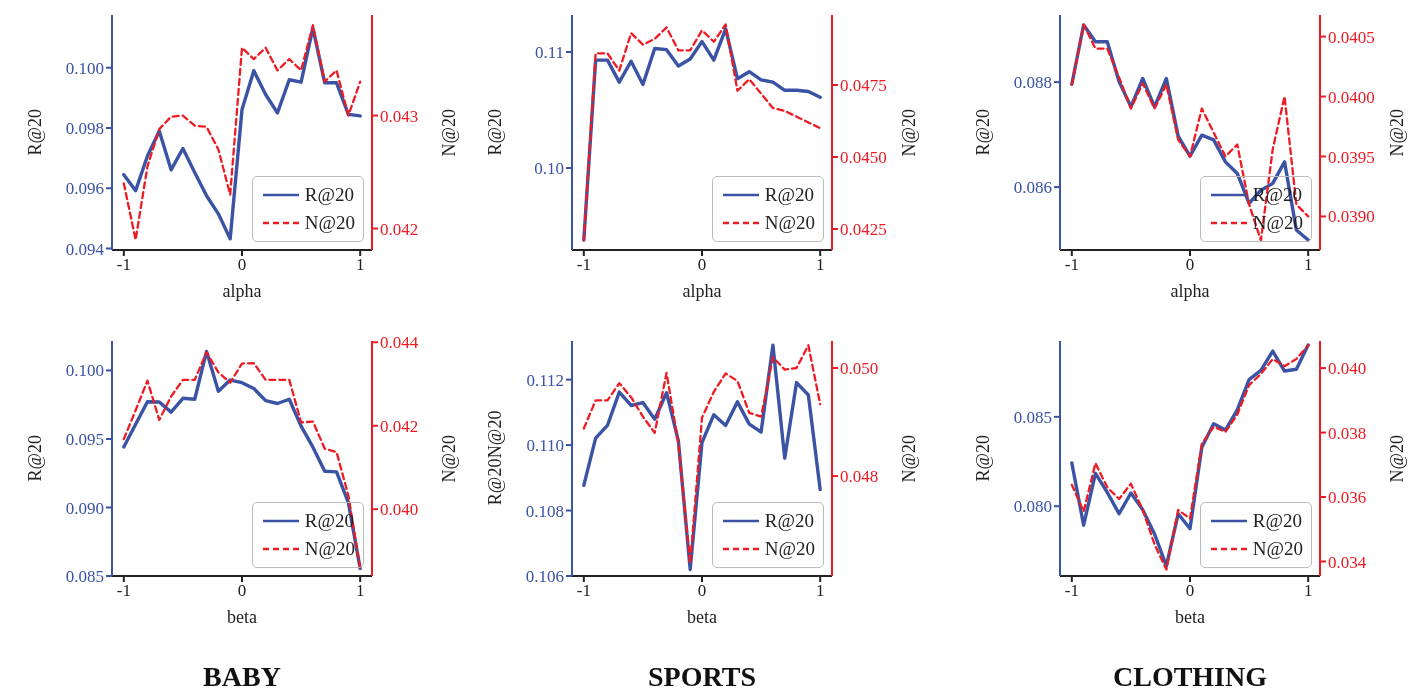 The height and width of the screenshot is (696, 1424). What do you see at coordinates (859, 369) in the screenshot?
I see `y2-tick-label: 0.050` at bounding box center [859, 369].